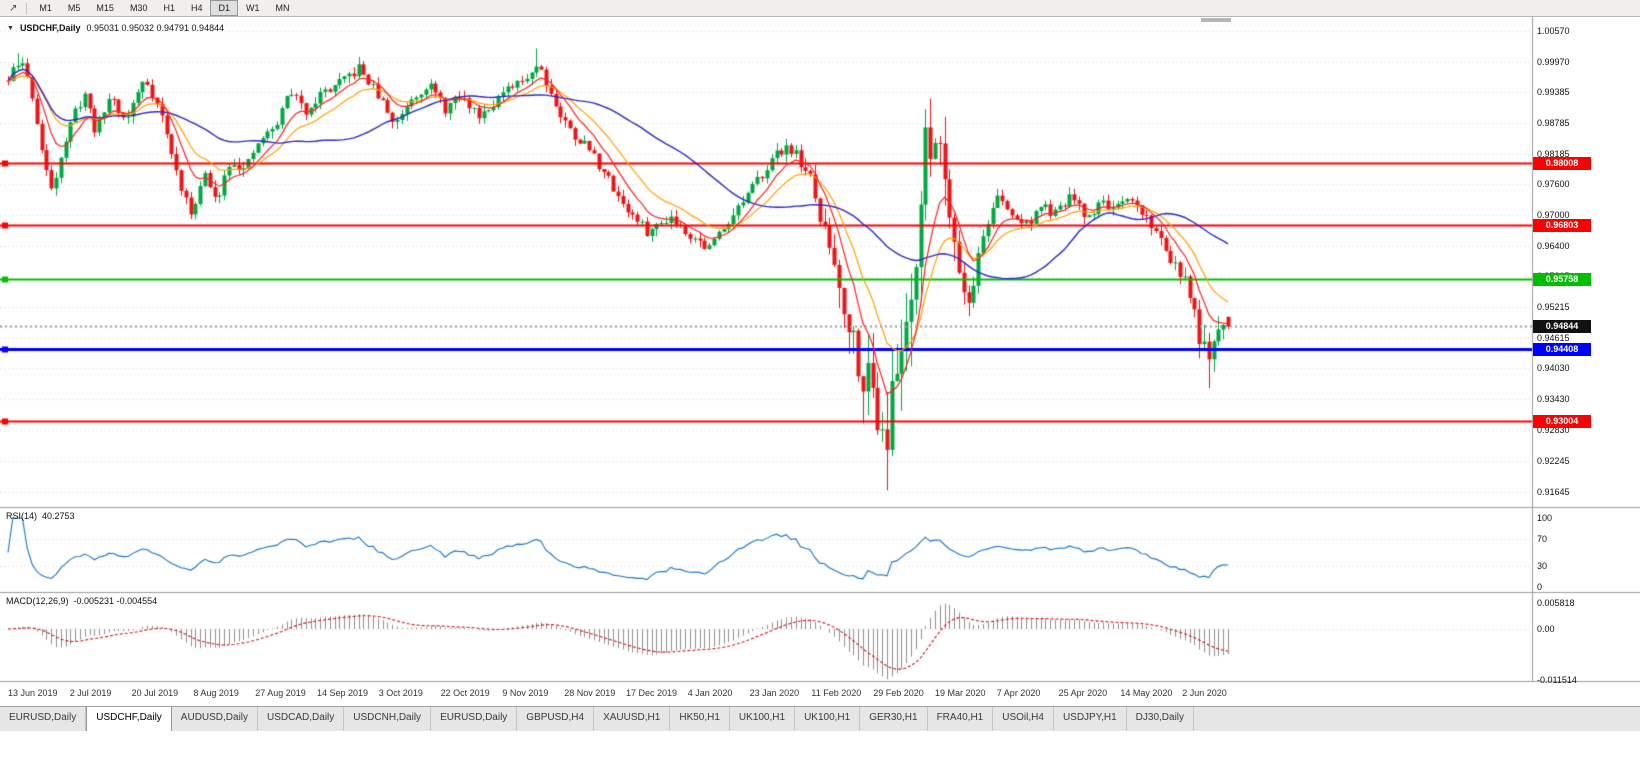  What do you see at coordinates (1546, 629) in the screenshot?
I see `macd-axis-tick: 0.00` at bounding box center [1546, 629].